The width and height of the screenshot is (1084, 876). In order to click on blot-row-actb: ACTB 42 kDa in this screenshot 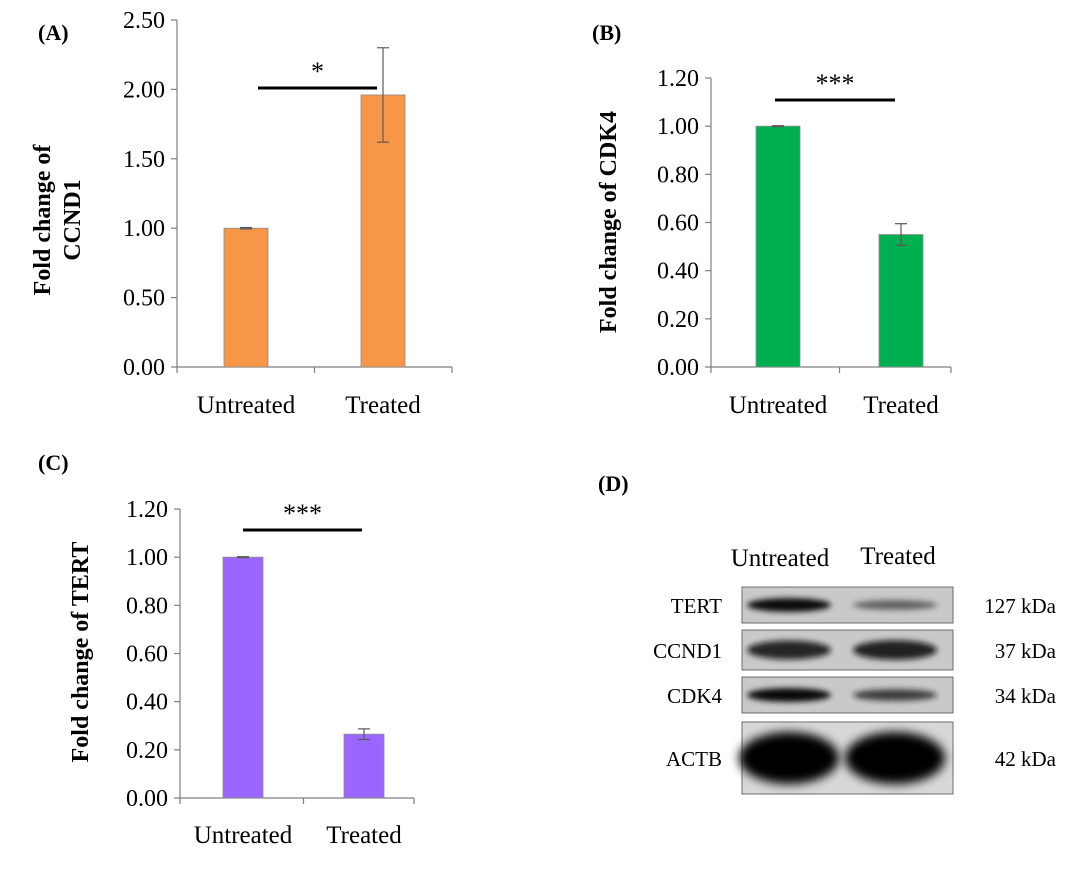, I will do `click(861, 758)`.